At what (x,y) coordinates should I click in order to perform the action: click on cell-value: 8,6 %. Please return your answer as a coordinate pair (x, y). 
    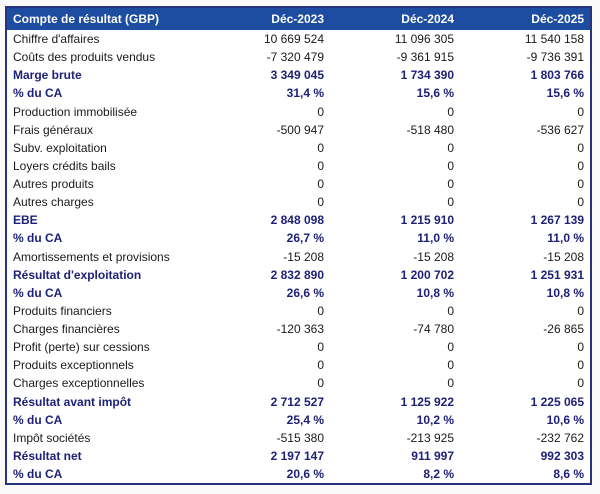
    Looking at the image, I should click on (568, 474).